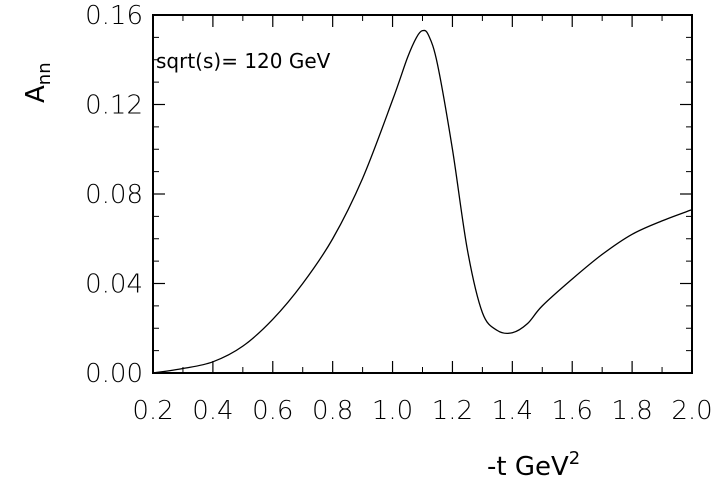 The width and height of the screenshot is (718, 491). Describe the element at coordinates (114, 16) in the screenshot. I see `y-tick-label: 0.16` at that location.